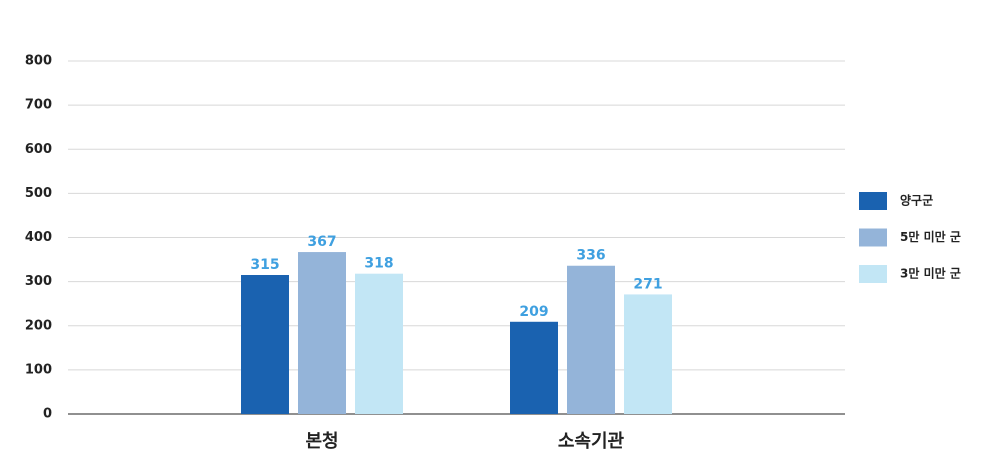 Image resolution: width=989 pixels, height=475 pixels. What do you see at coordinates (321, 441) in the screenshot?
I see `x-tick-label: 본청` at bounding box center [321, 441].